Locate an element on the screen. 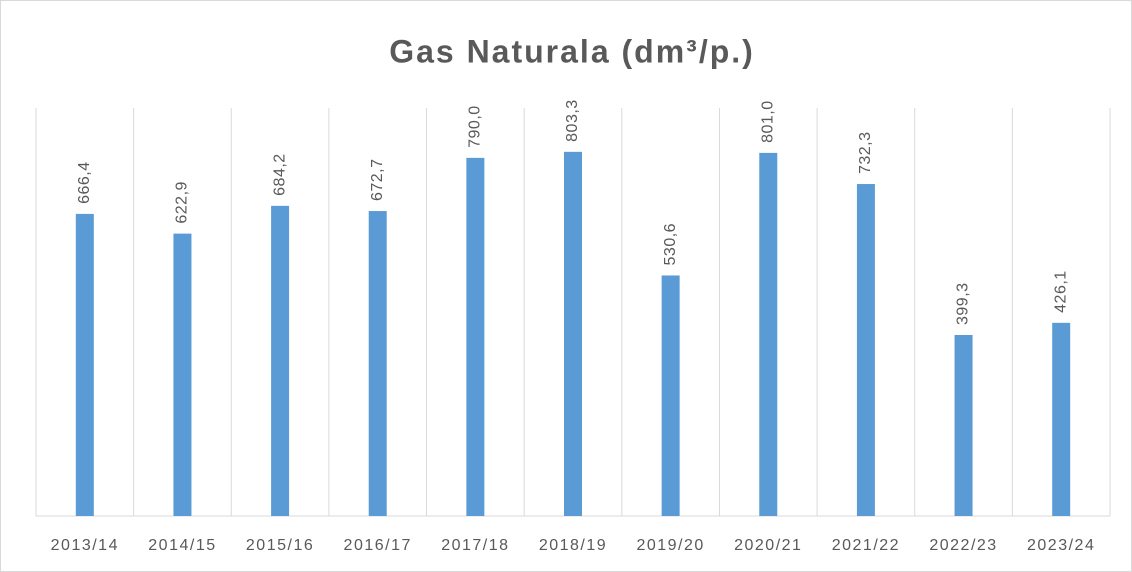 The image size is (1132, 572). x-tick-label: 2014/15 is located at coordinates (182, 545).